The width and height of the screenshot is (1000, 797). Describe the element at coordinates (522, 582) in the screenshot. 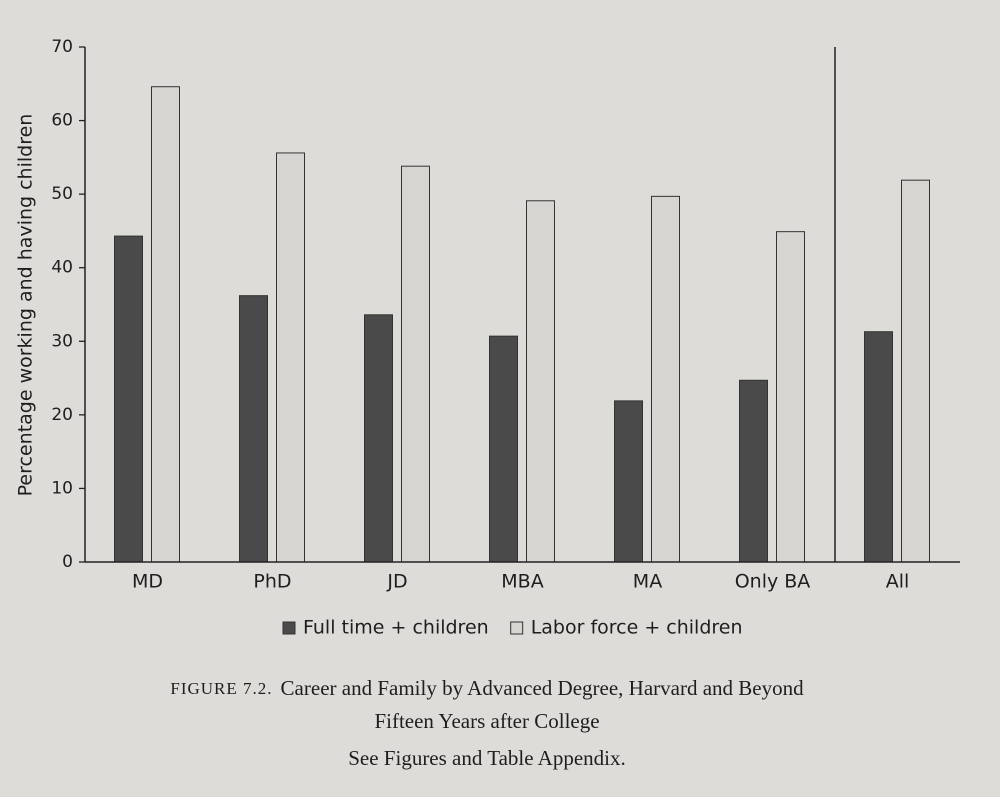

I see `x-tick-label: MBA` at that location.